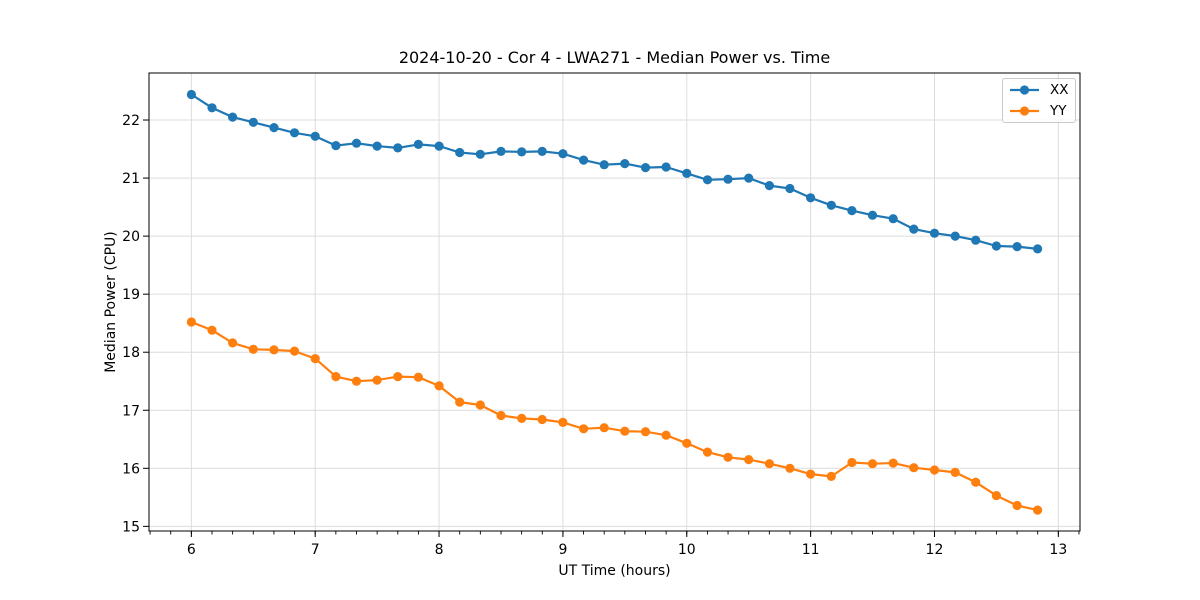  What do you see at coordinates (1058, 110) in the screenshot?
I see `legend-label-yy: YY` at bounding box center [1058, 110].